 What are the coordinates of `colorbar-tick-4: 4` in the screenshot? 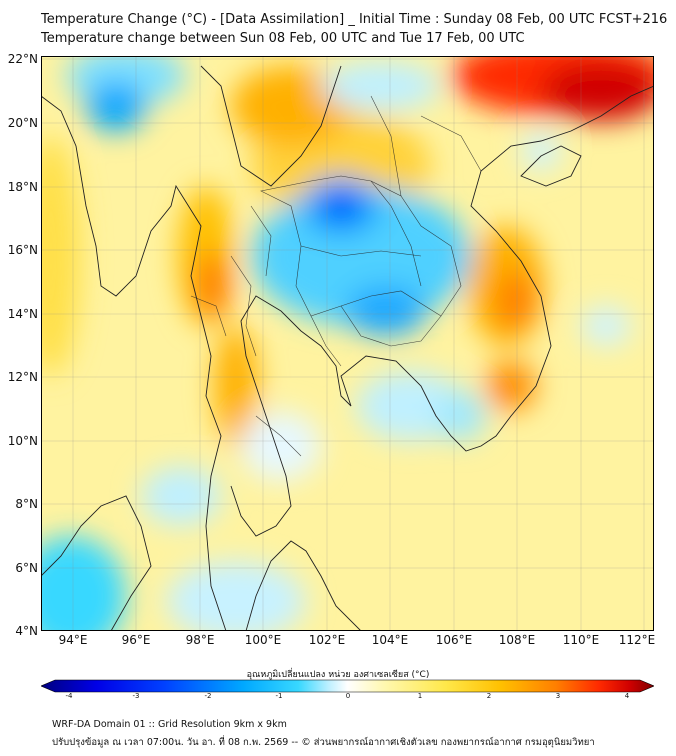 It's located at (627, 696).